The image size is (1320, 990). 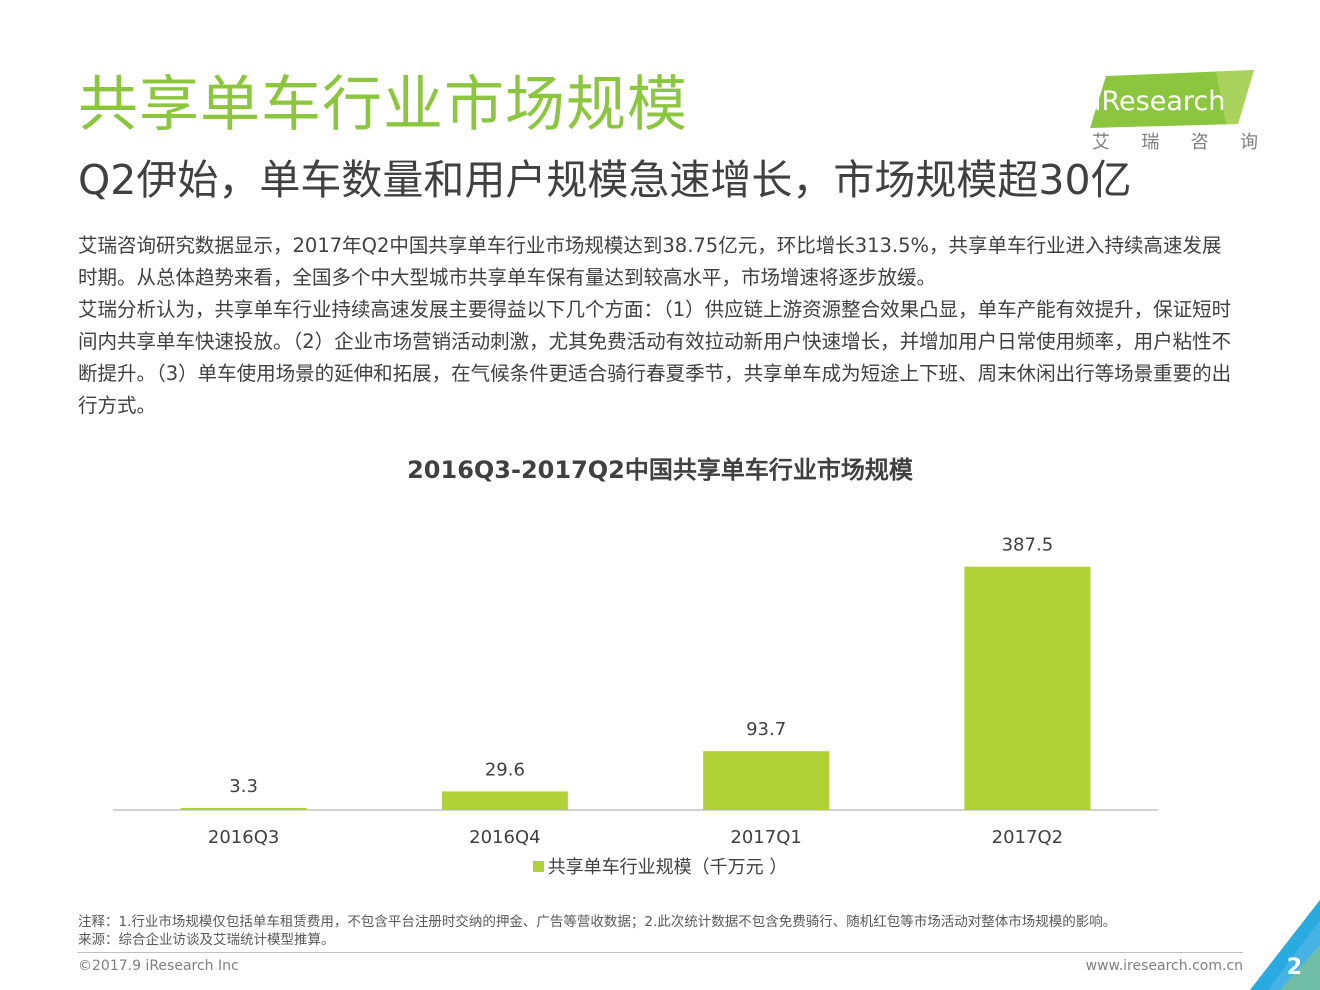 What do you see at coordinates (766, 729) in the screenshot?
I see `data-label-2017Q1: 93.7` at bounding box center [766, 729].